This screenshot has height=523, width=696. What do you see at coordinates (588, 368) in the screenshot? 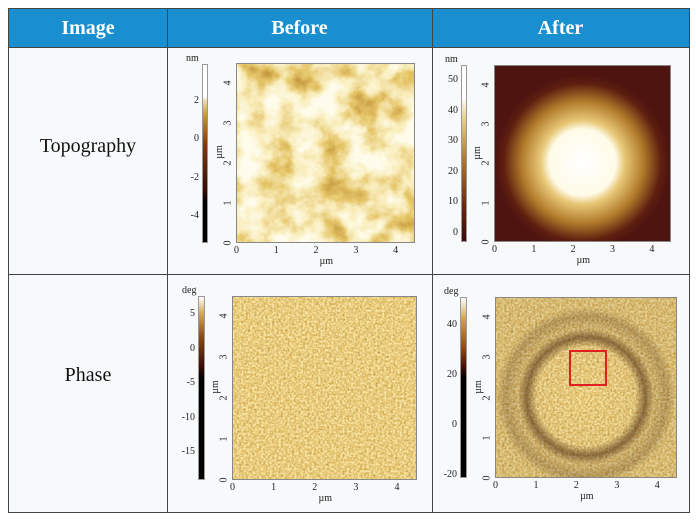
I see `highlight-box` at bounding box center [588, 368].